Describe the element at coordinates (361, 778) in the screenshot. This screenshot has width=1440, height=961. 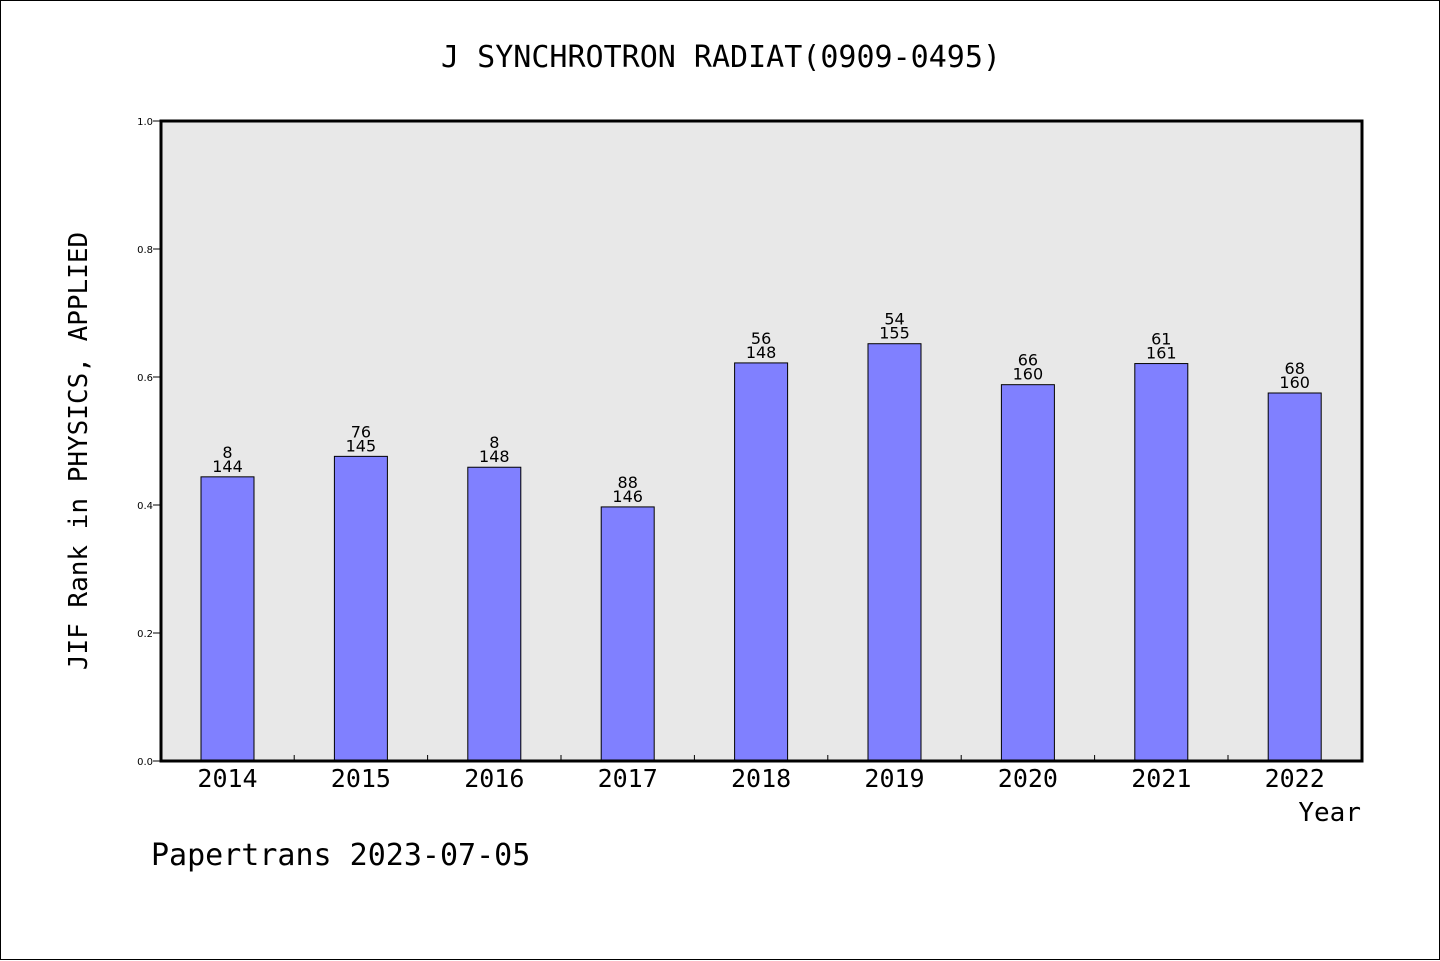
I see `x-tick-label: 2015` at that location.